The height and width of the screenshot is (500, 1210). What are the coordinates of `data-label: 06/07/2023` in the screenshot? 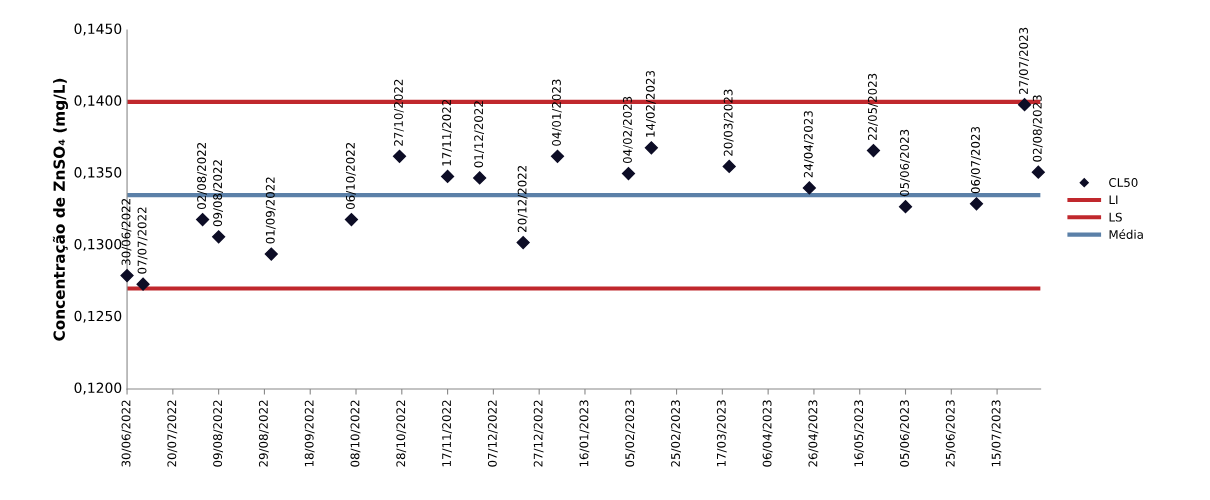 It's located at (975, 160).